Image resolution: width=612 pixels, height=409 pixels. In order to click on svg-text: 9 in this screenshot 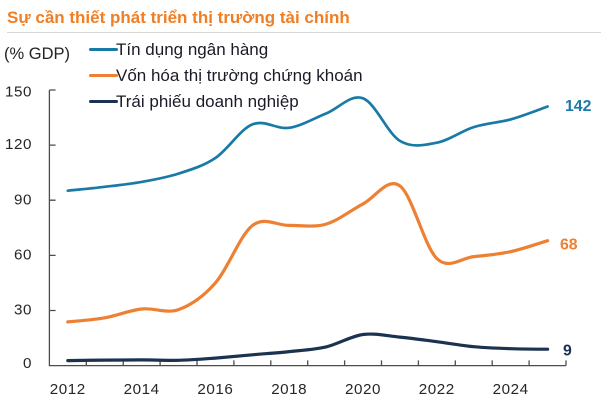, I will do `click(567, 351)`.